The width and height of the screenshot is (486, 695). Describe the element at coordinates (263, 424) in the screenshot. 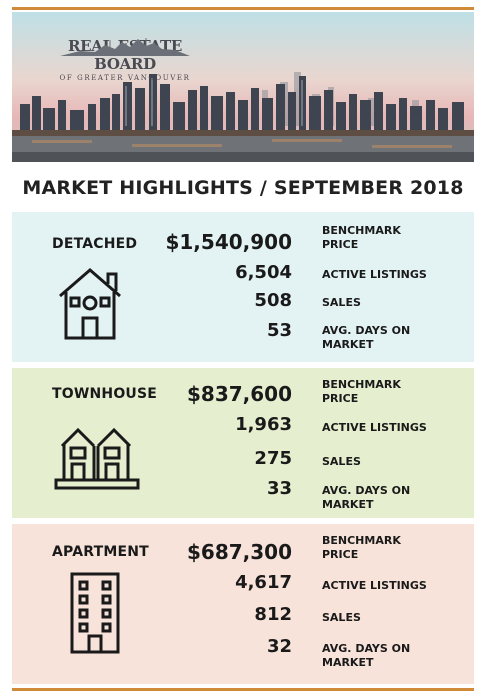

I see `active-listings-value: 1,963` at that location.